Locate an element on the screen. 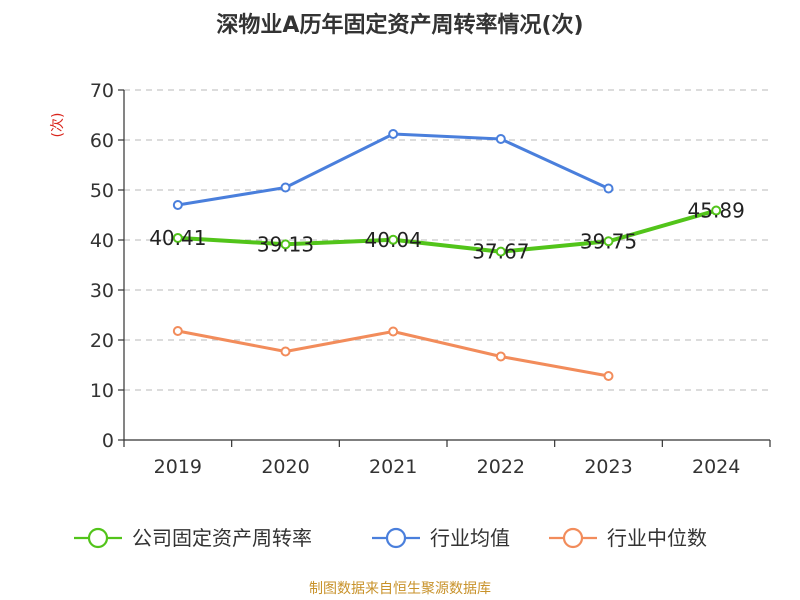 The width and height of the screenshot is (800, 600). data-label: 39.75 is located at coordinates (608, 241).